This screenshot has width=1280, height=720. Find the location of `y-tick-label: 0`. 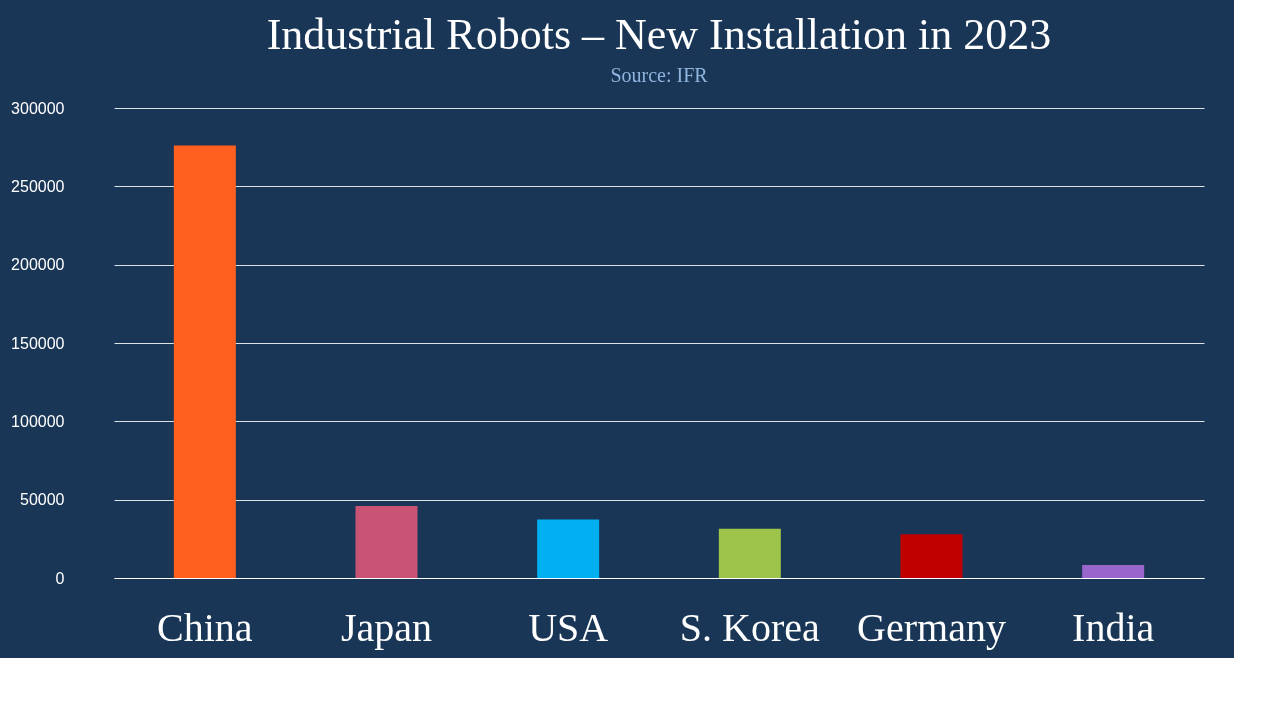

y-tick-label: 0 is located at coordinates (60, 578).